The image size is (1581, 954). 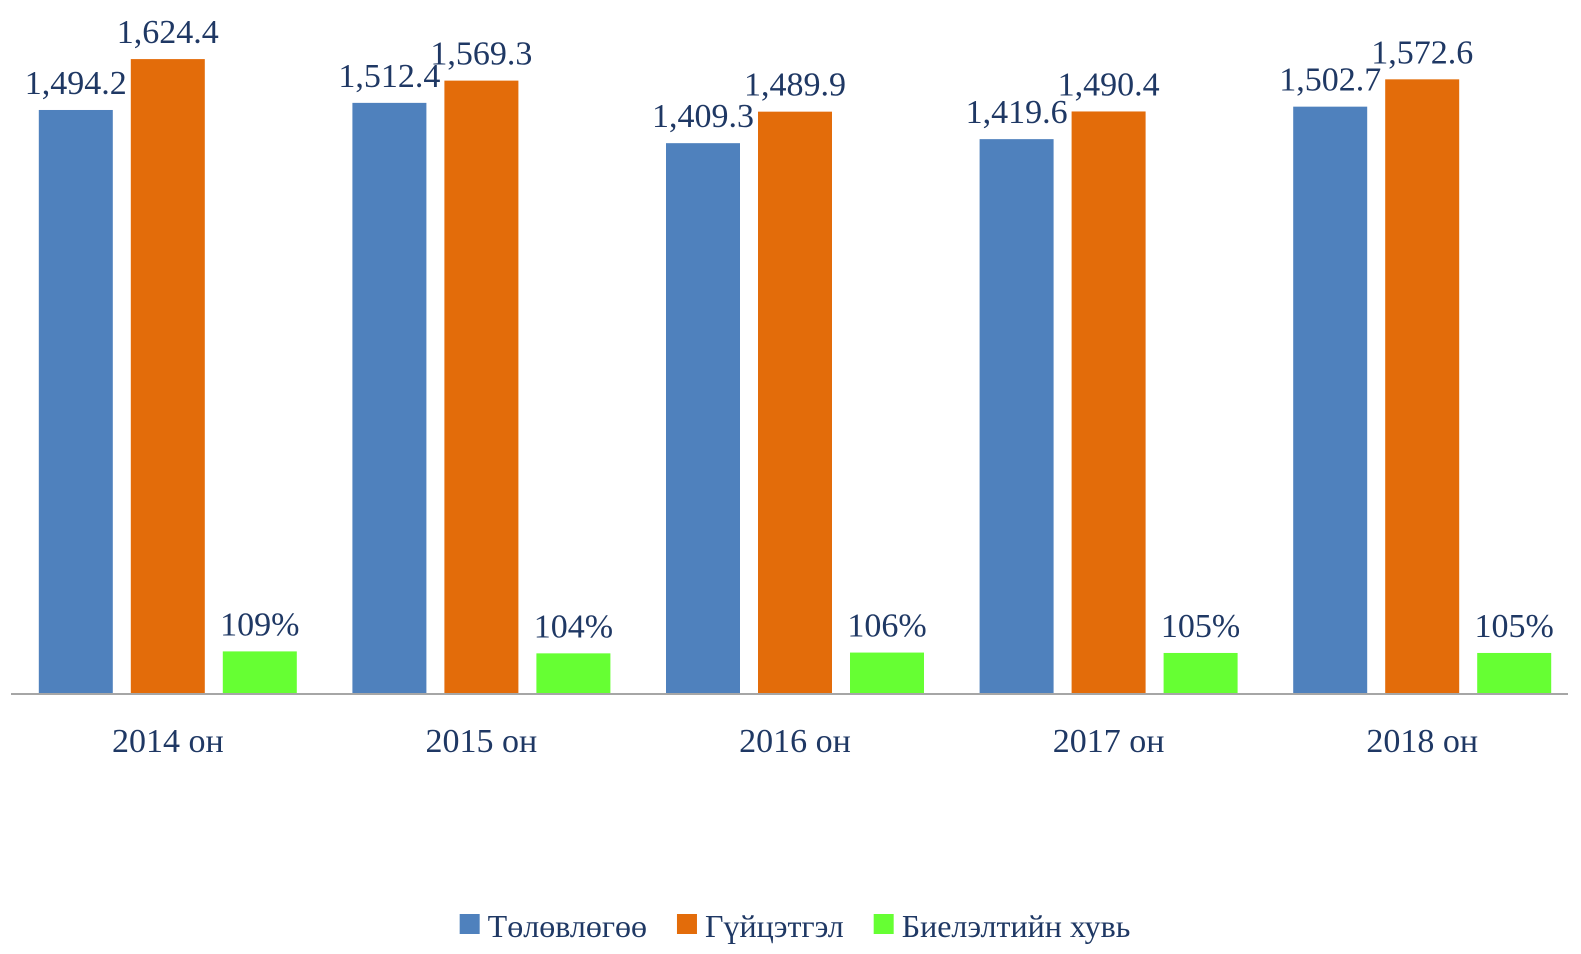 What do you see at coordinates (573, 626) in the screenshot?
I see `value-label: 104%` at bounding box center [573, 626].